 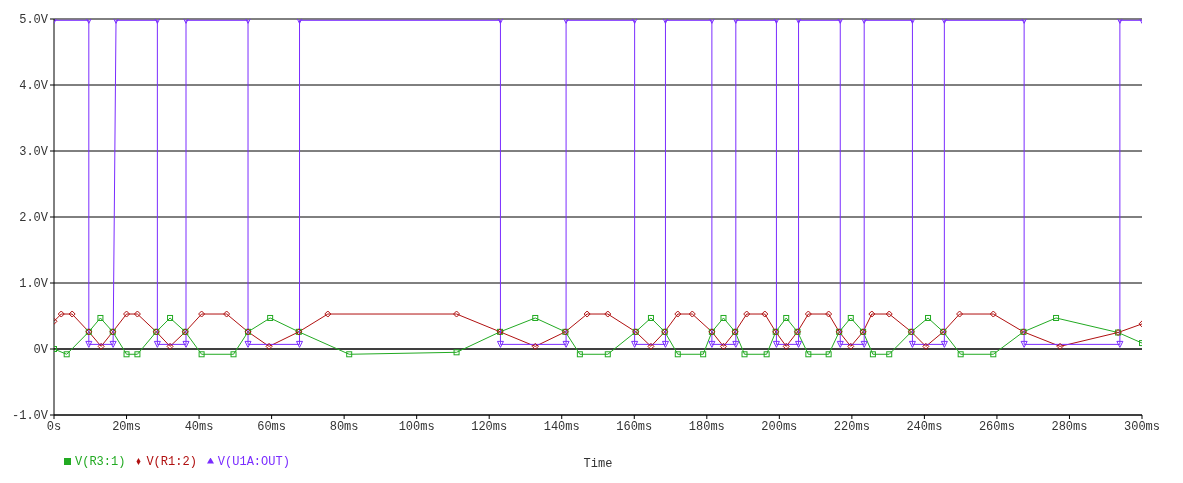 I want to click on y-tick-label: 5.0V, so click(x=34, y=20).